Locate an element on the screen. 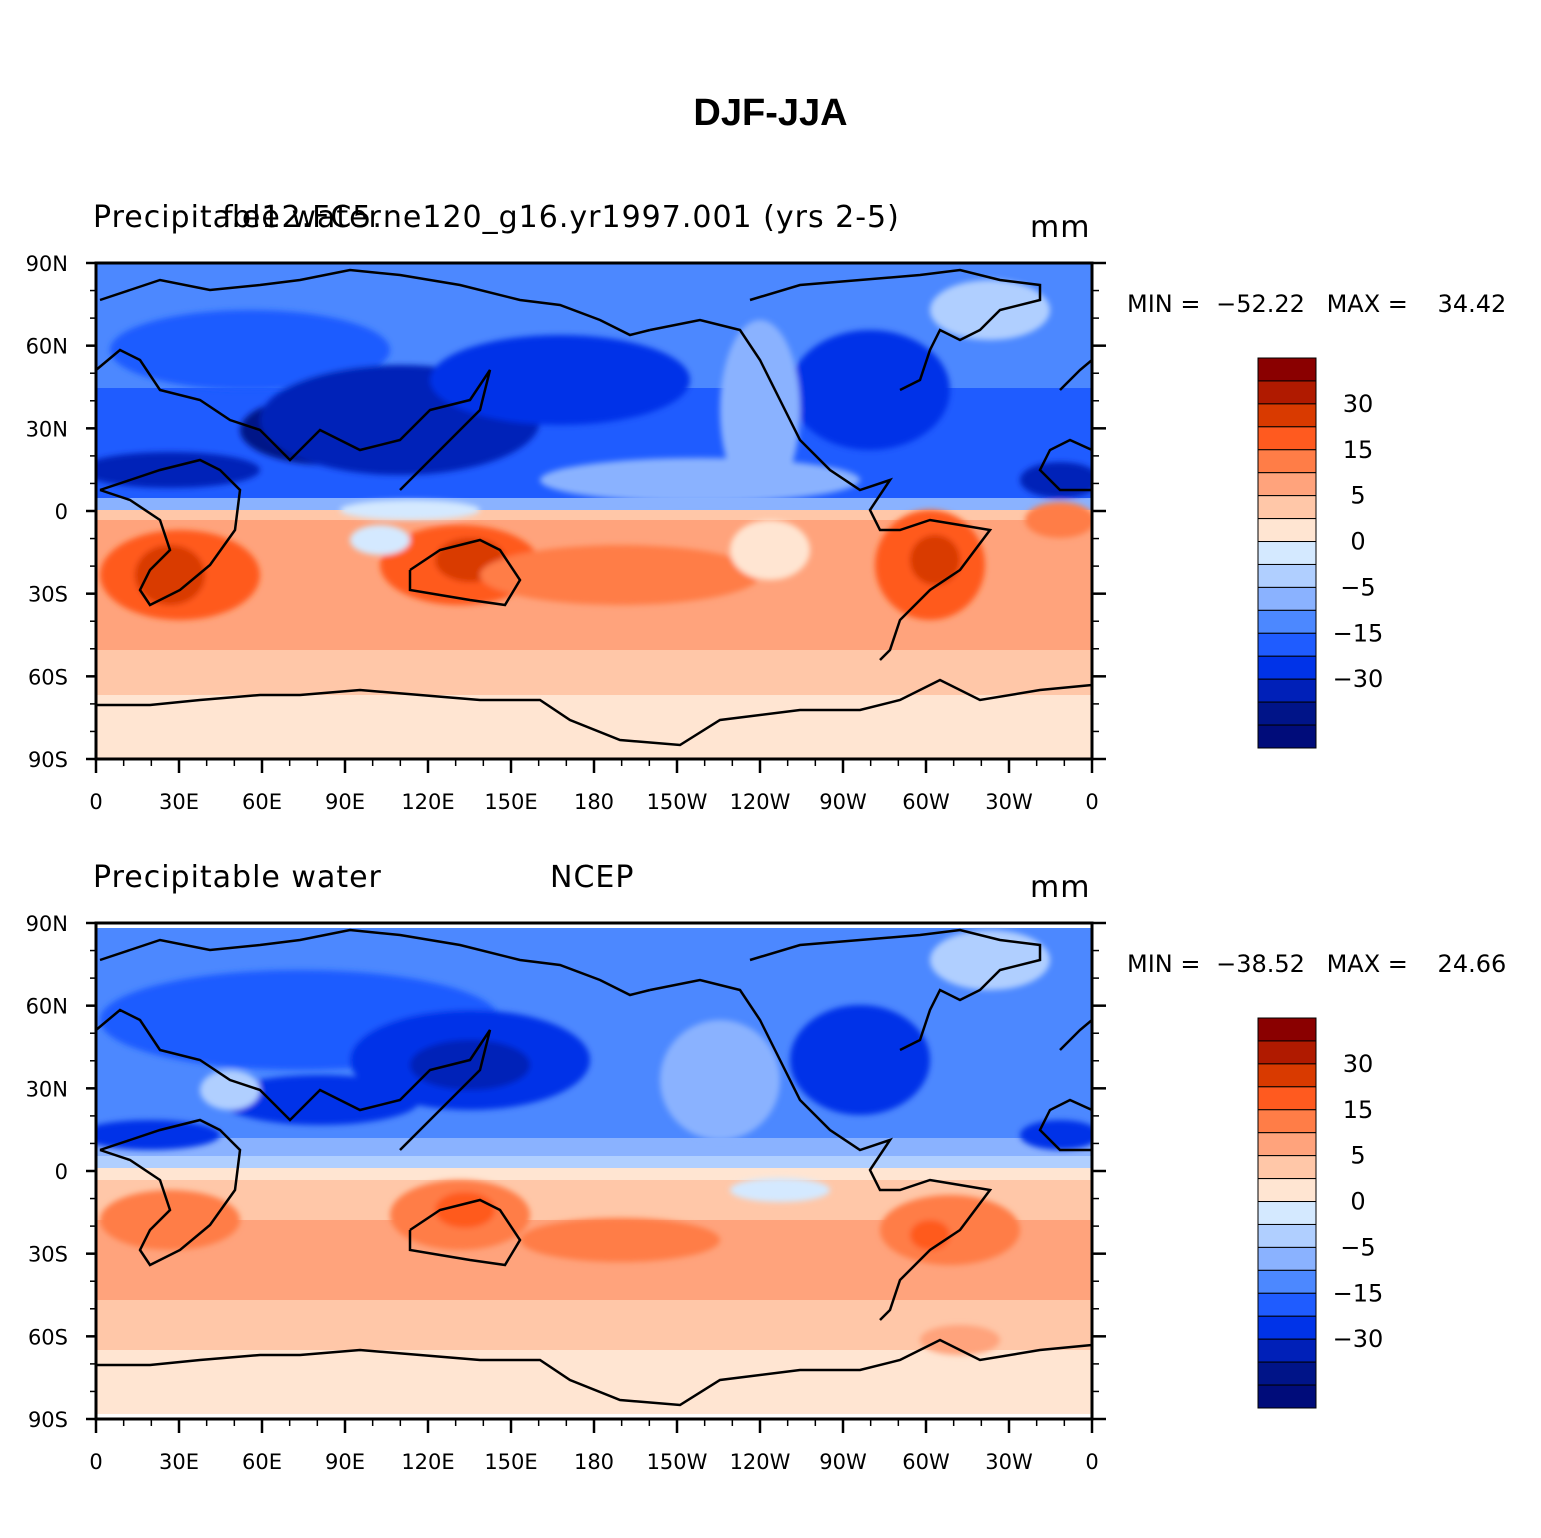 This screenshot has height=1538, width=1541. max-value: 34.42 is located at coordinates (1472, 304).